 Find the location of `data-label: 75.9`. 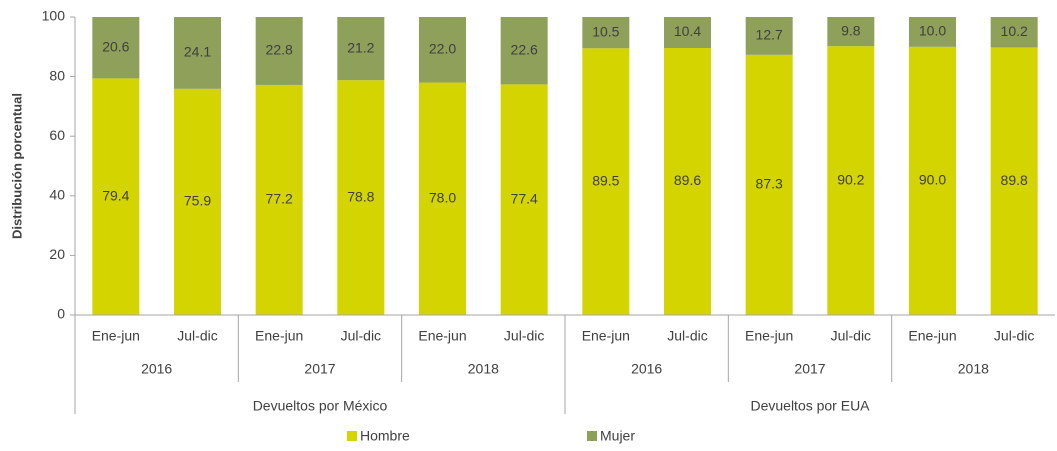

data-label: 75.9 is located at coordinates (197, 201).